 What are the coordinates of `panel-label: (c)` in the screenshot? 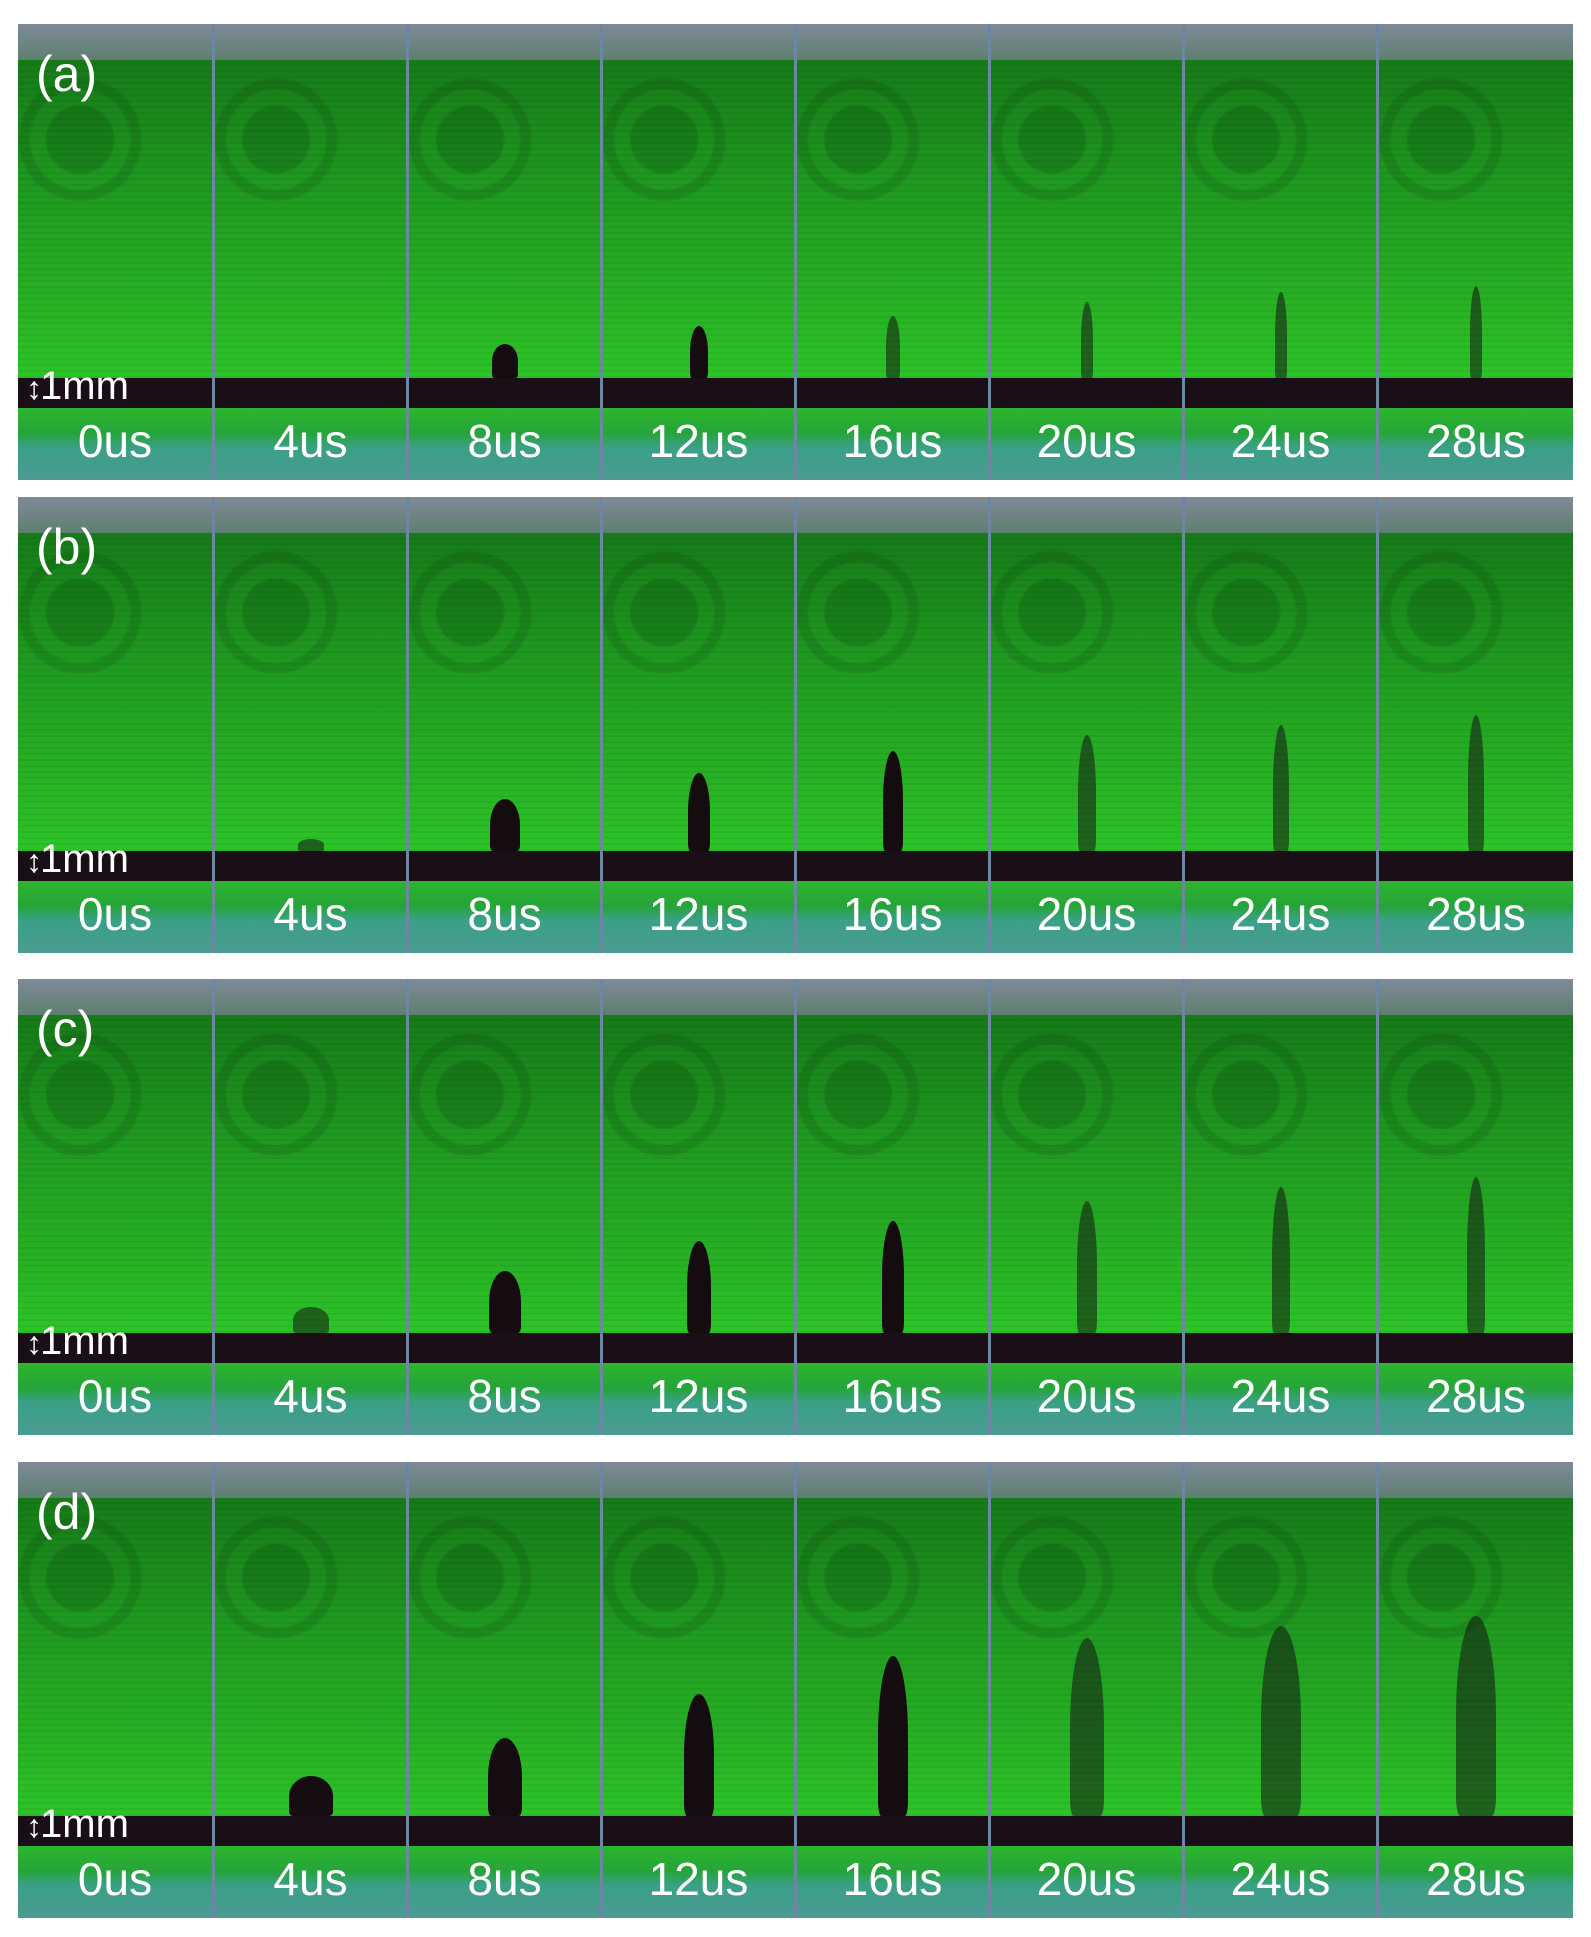 It's located at (65, 1029).